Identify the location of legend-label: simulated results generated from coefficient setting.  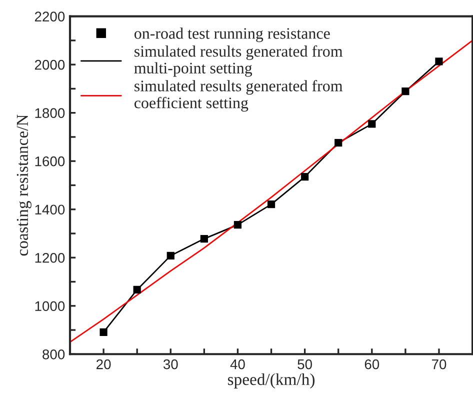
(238, 96).